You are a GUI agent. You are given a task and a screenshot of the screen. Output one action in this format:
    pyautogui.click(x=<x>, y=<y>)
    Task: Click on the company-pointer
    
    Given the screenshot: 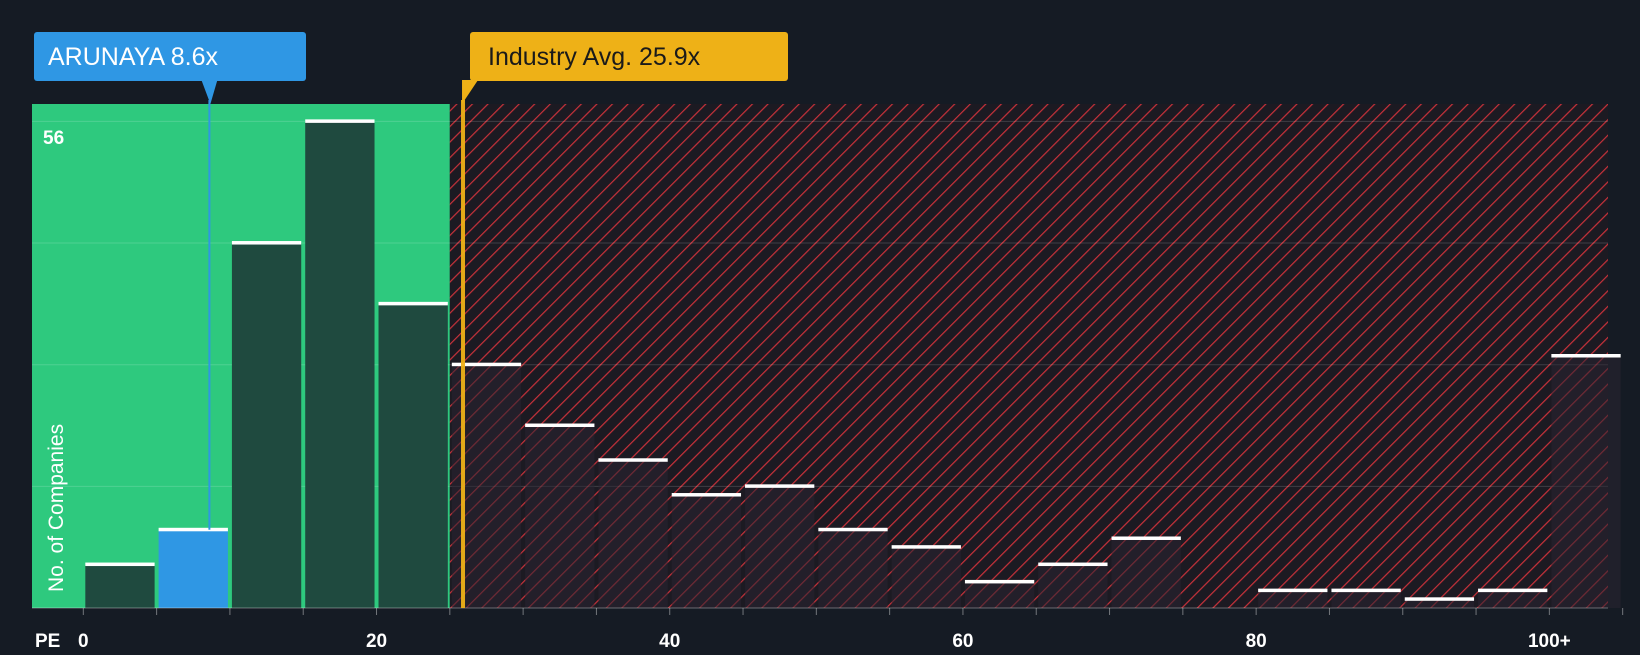 What is the action you would take?
    pyautogui.click(x=209, y=92)
    